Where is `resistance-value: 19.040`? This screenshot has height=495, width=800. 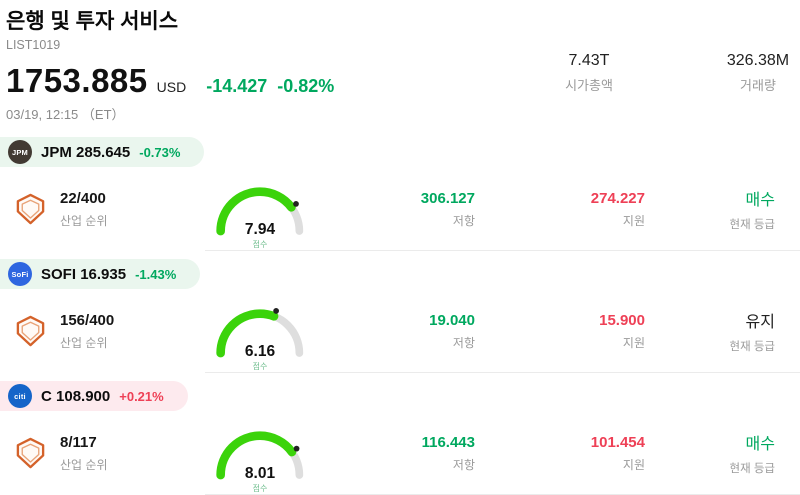
resistance-value: 19.040 is located at coordinates (452, 320).